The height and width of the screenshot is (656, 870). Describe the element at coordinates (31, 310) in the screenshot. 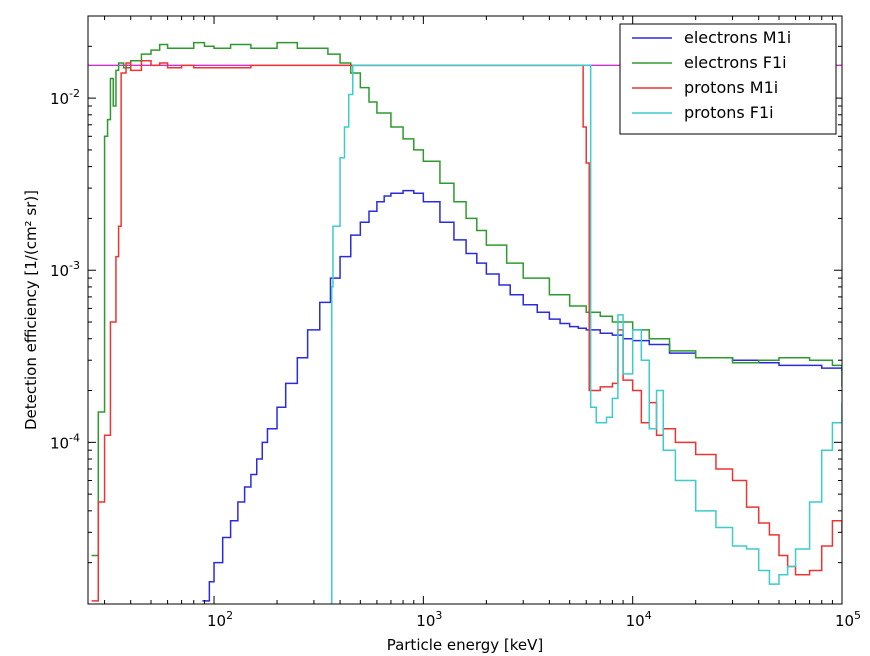

I see `y-axis-label: Detection efficiency [1/(cm² sr)]` at that location.